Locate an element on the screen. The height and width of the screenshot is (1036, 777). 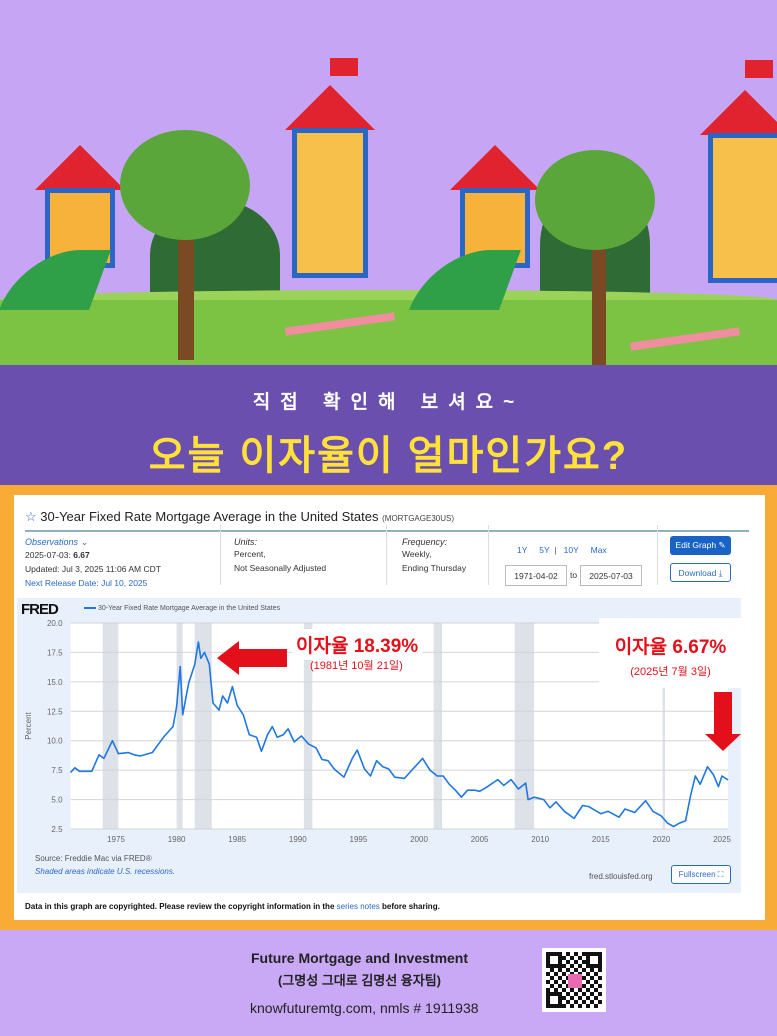
x-tick-label: 1975 is located at coordinates (116, 839).